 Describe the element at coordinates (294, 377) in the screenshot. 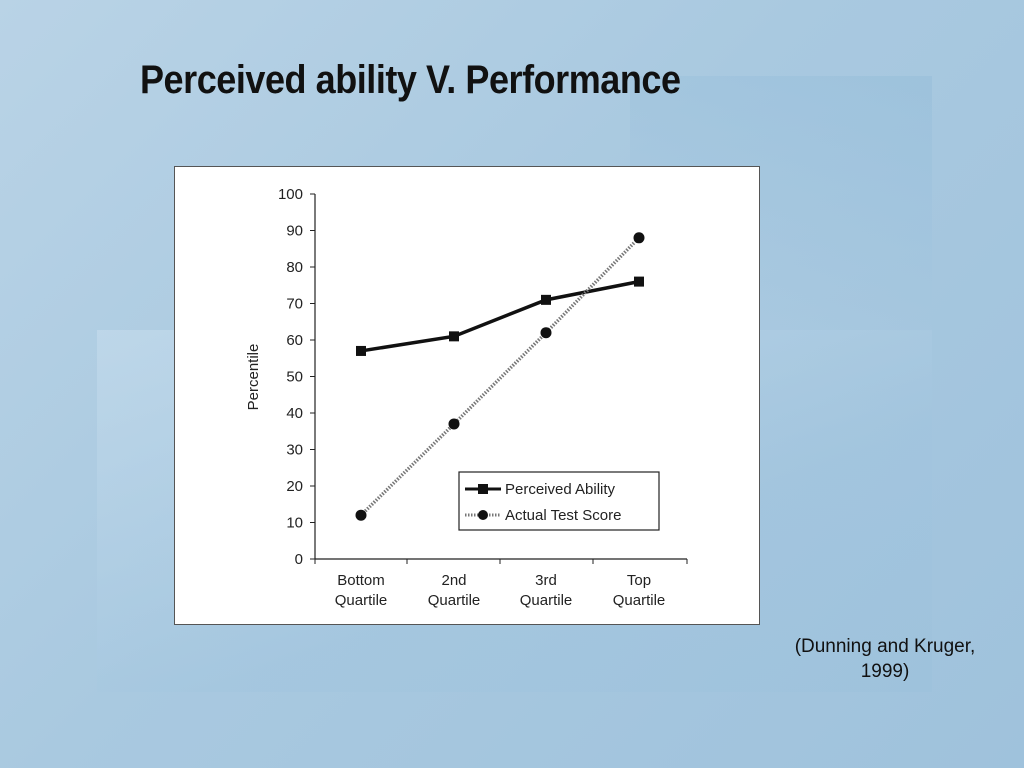

I see `y-tick-label: 50` at that location.